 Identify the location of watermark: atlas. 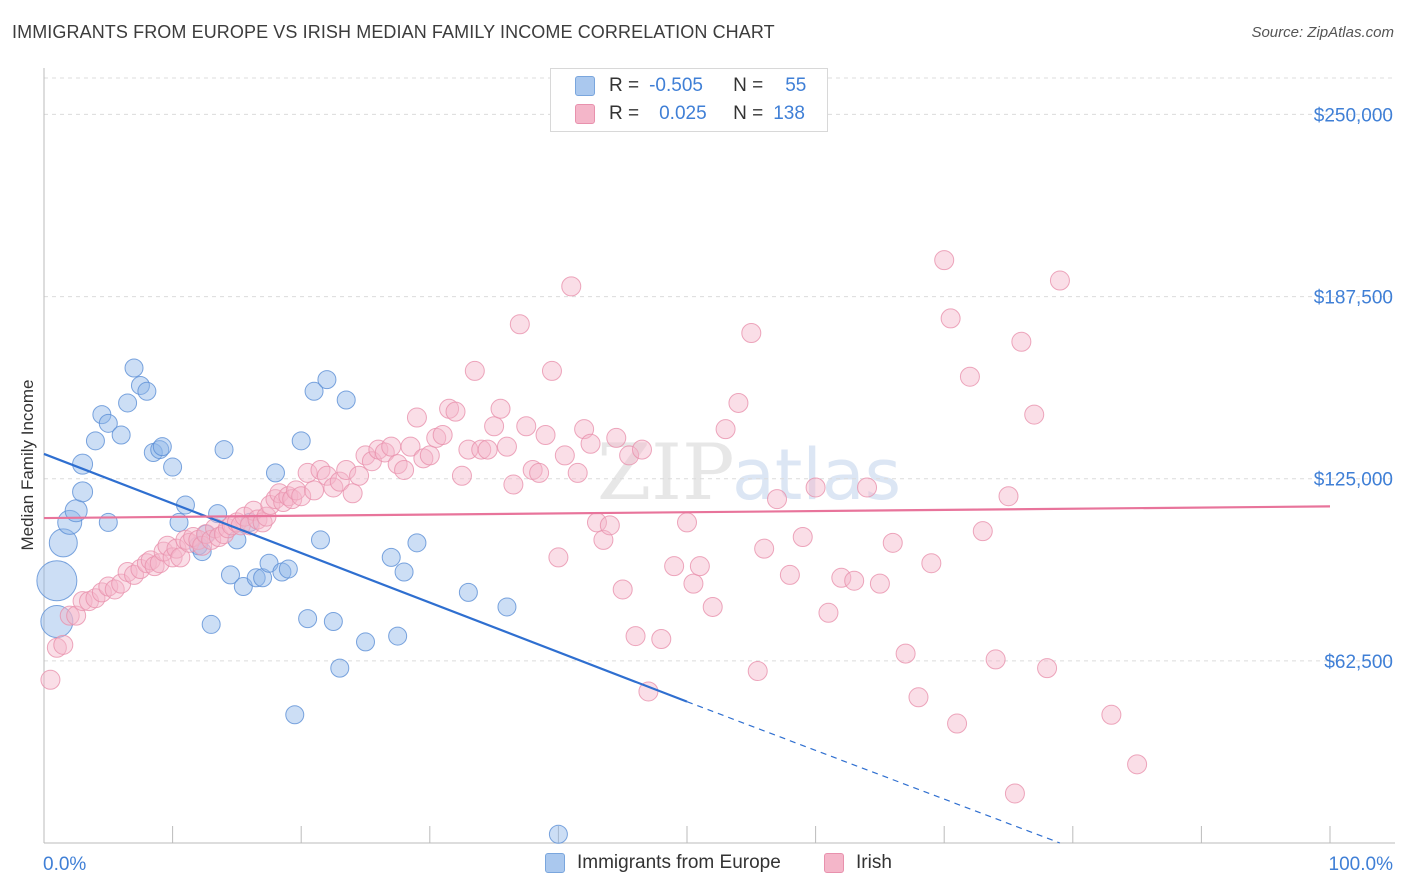
(816, 475).